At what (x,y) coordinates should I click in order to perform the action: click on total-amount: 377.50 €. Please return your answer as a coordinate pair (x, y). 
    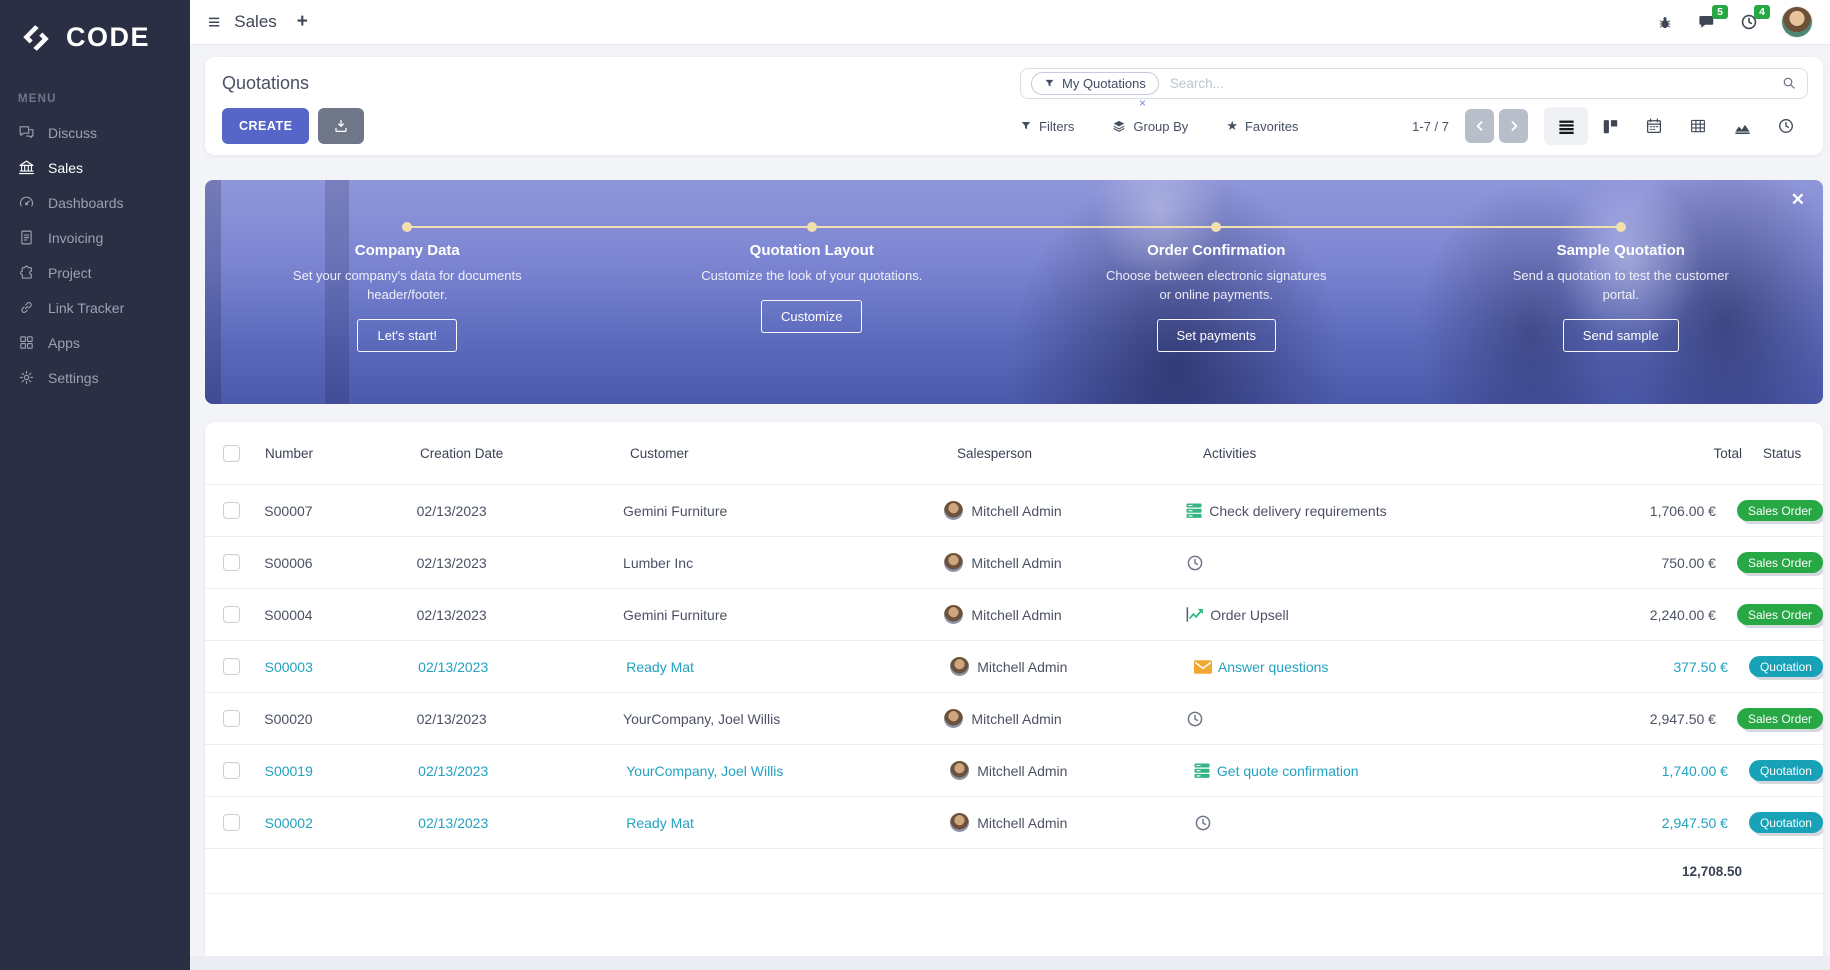
    Looking at the image, I should click on (1700, 666).